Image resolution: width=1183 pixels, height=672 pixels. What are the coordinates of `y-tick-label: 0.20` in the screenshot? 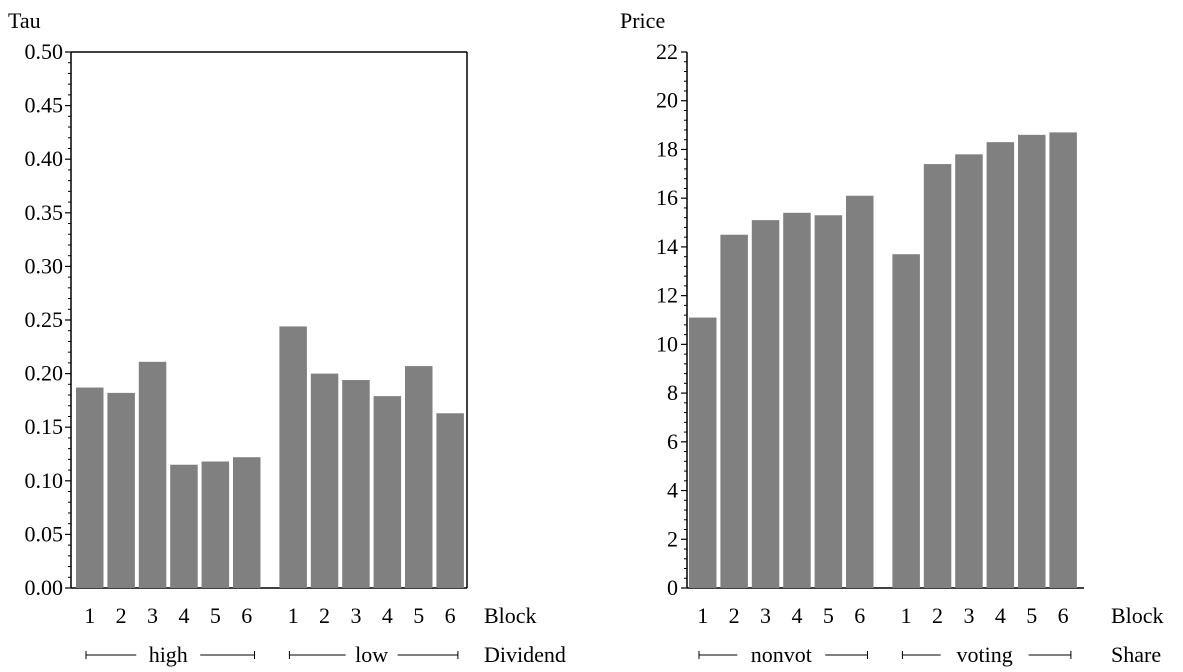 It's located at (44, 373).